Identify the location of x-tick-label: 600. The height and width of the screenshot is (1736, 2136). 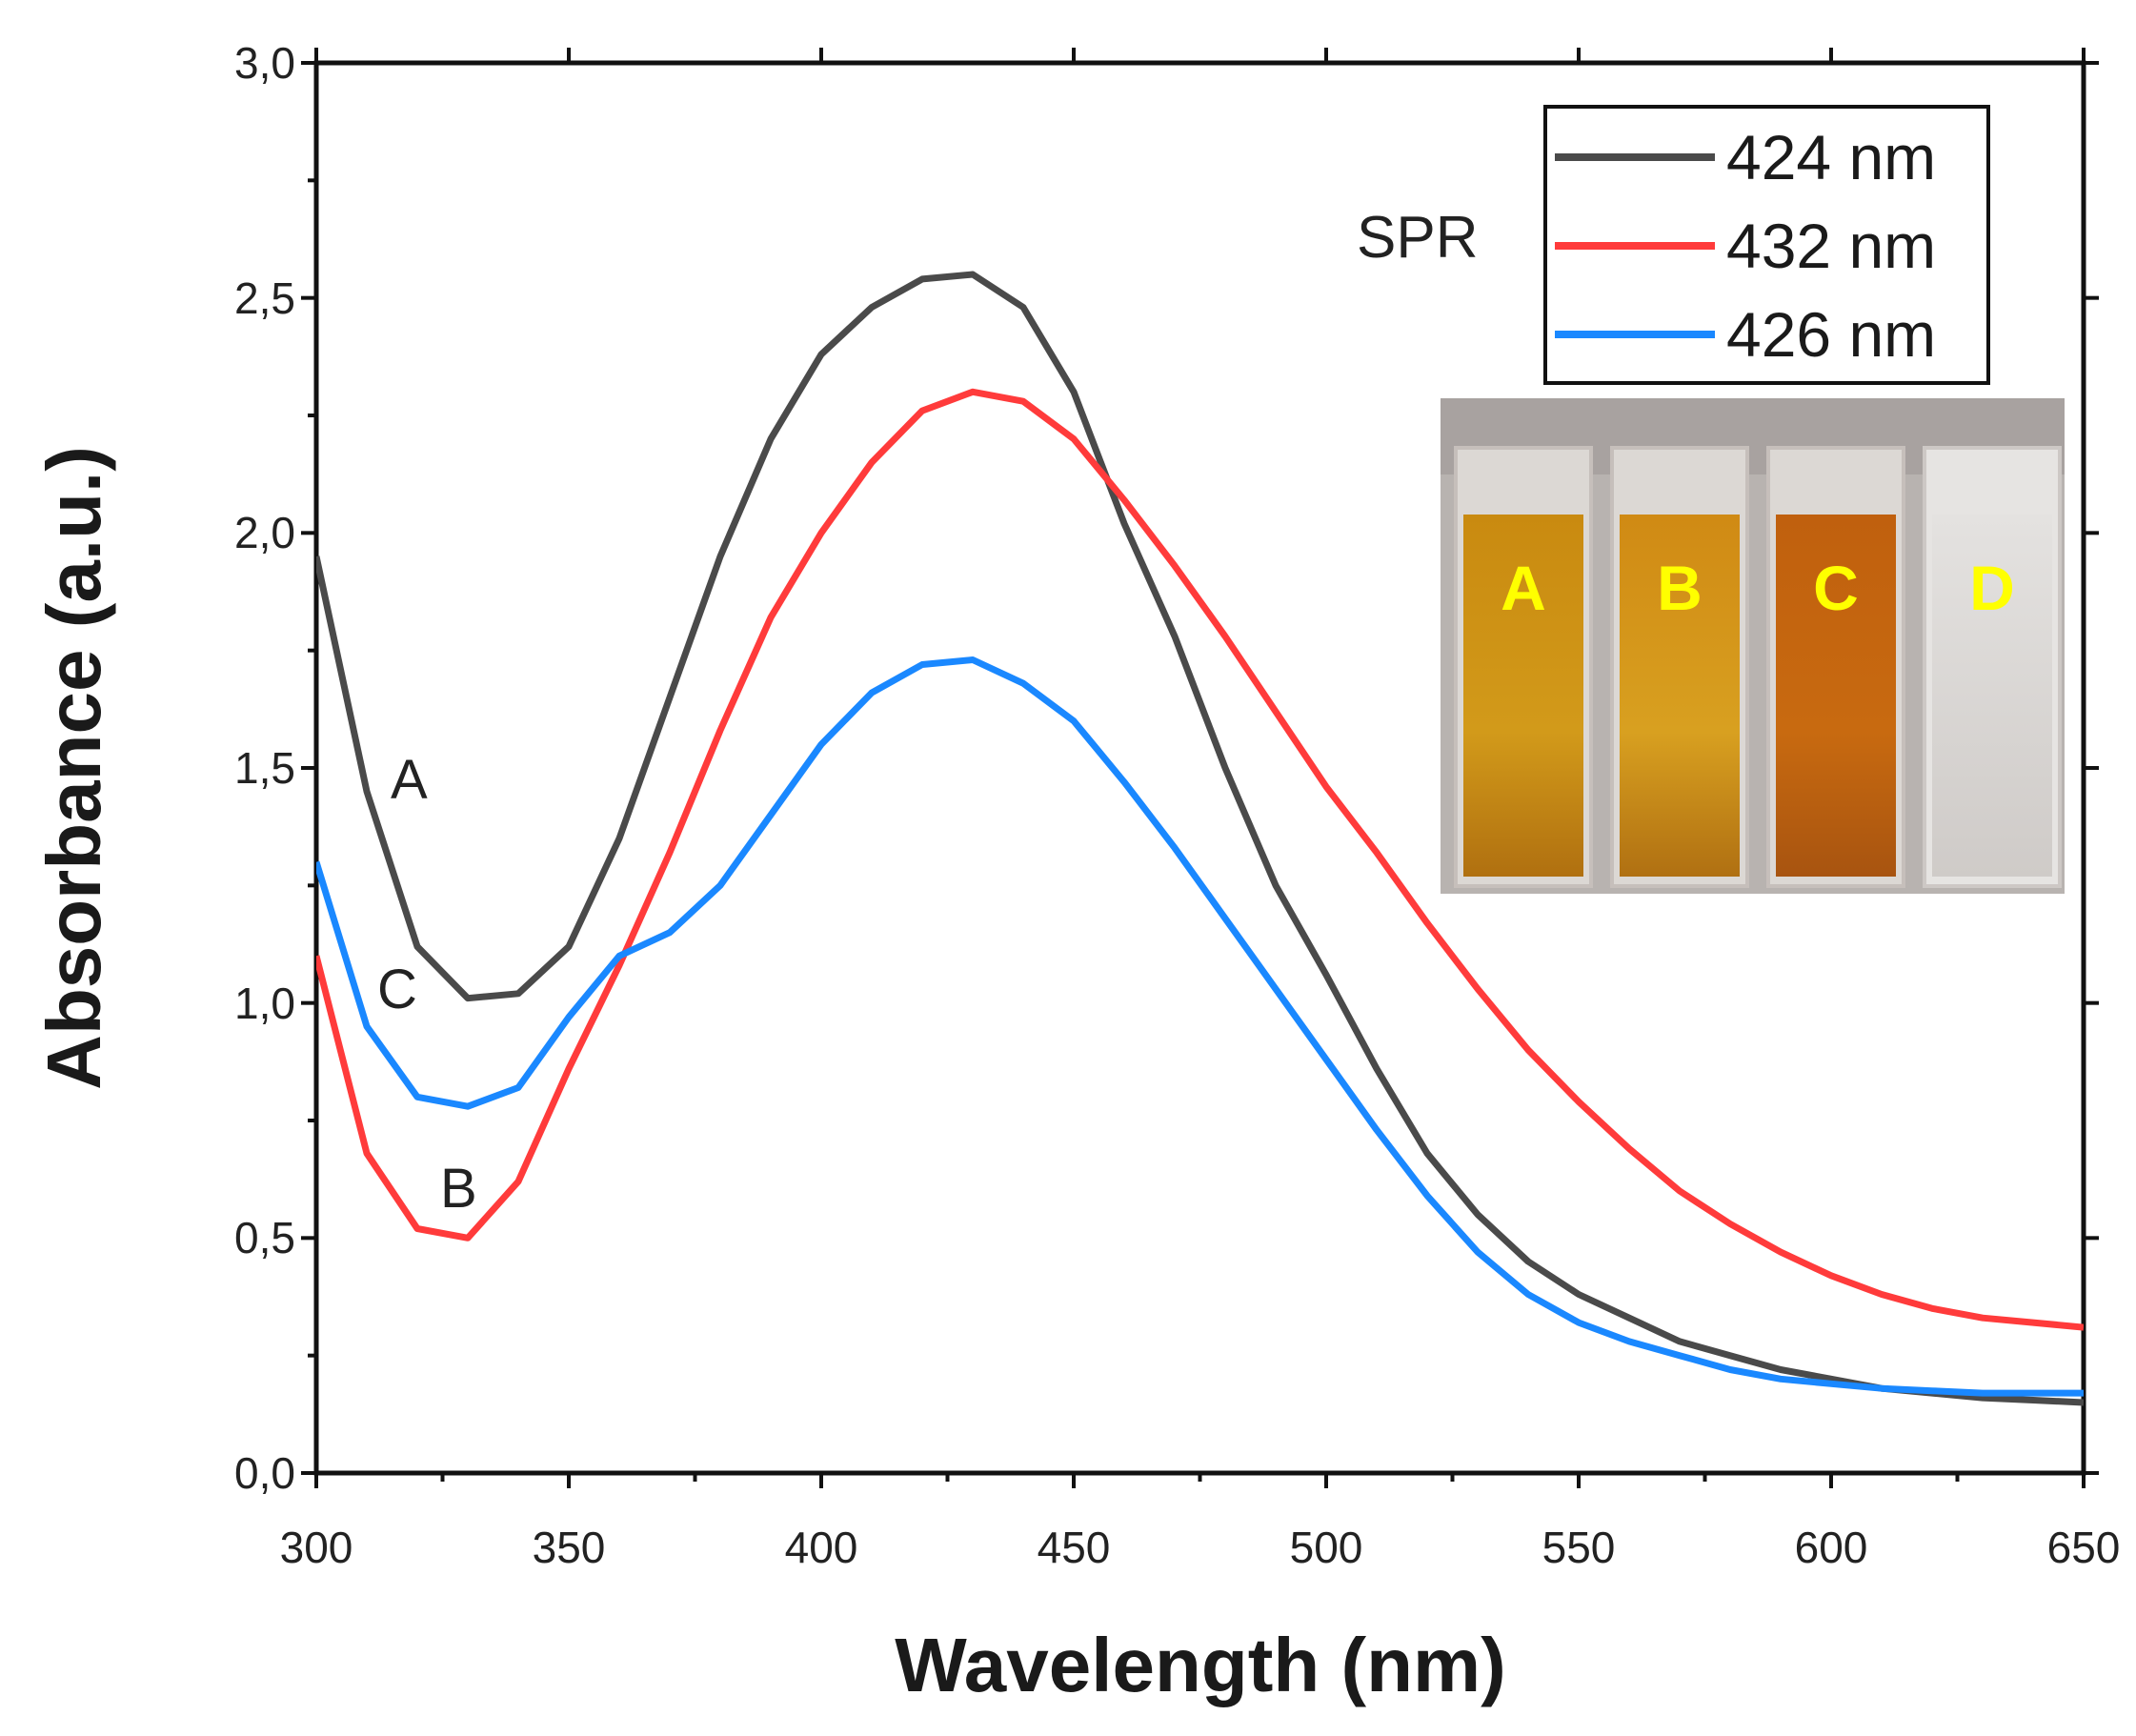
(1831, 1547).